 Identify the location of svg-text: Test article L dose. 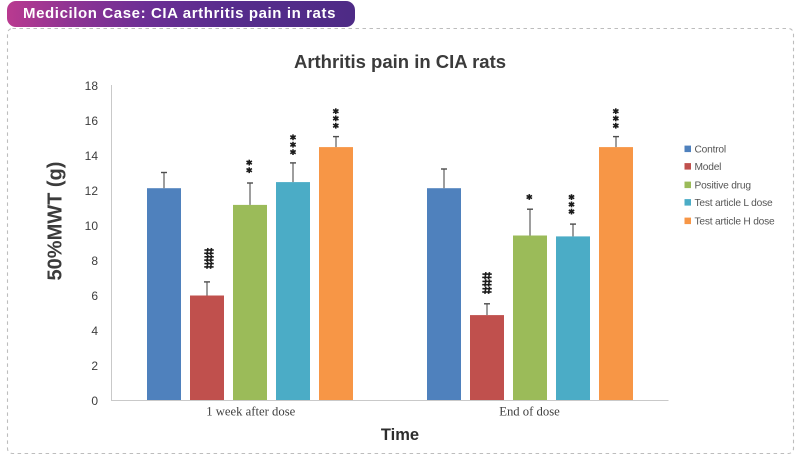
(734, 203).